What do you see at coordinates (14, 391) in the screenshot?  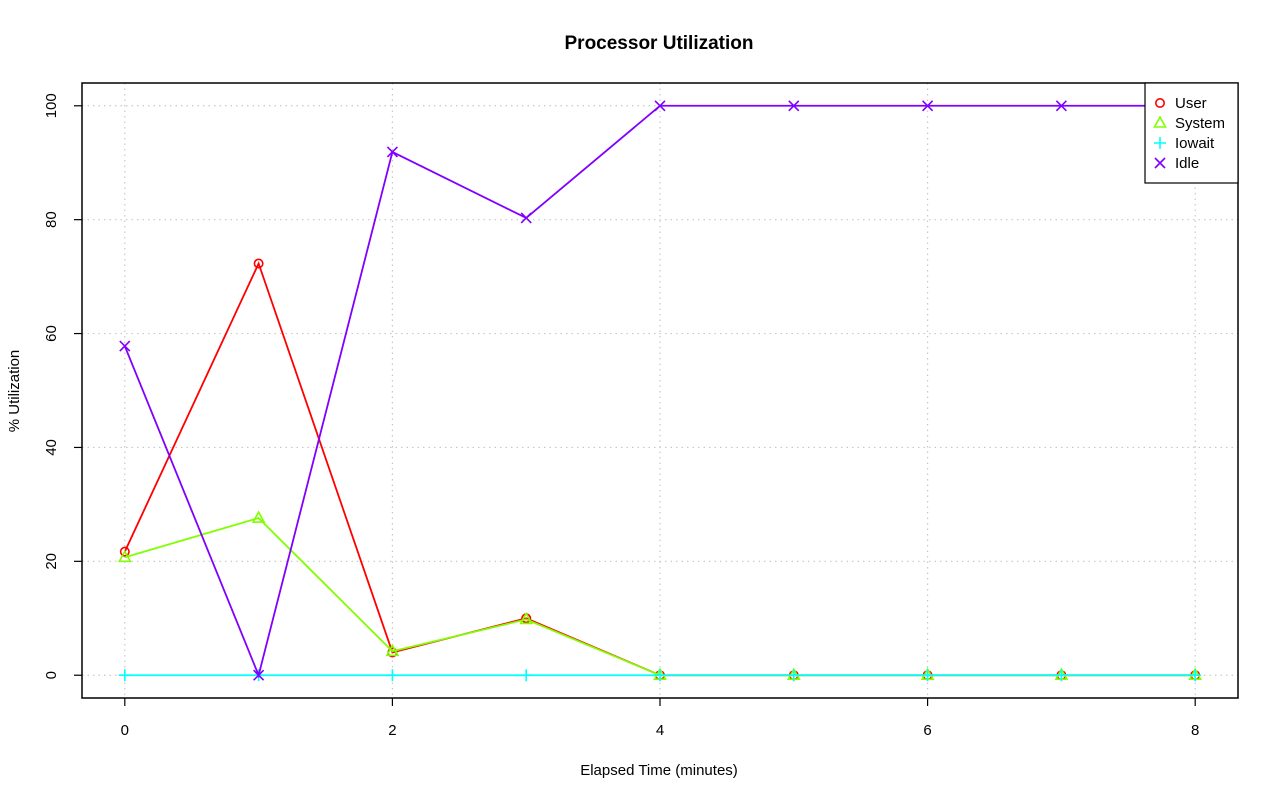 I see `y-axis-label: % Utilization` at bounding box center [14, 391].